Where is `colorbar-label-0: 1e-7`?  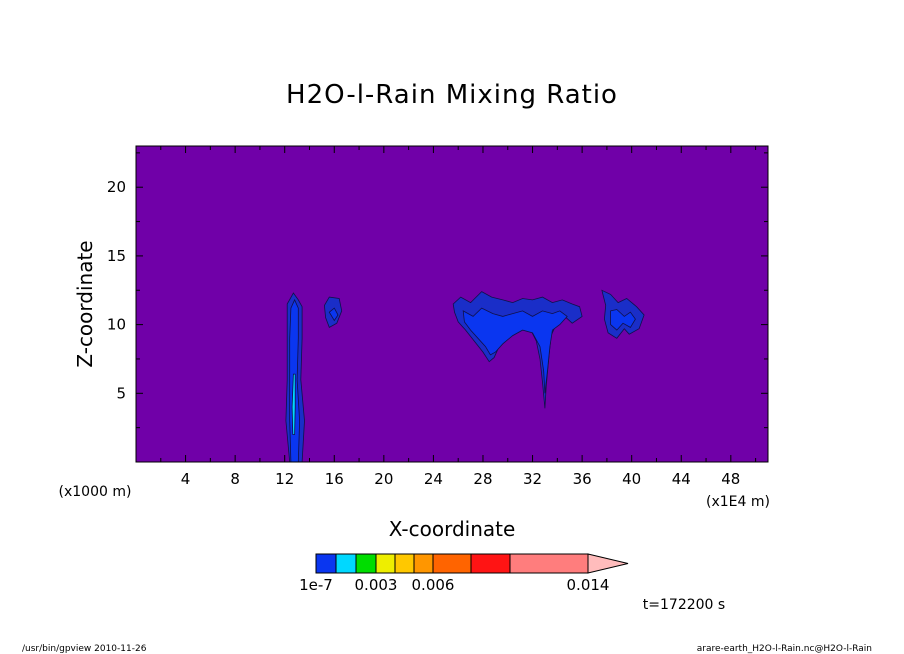 colorbar-label-0: 1e-7 is located at coordinates (316, 585).